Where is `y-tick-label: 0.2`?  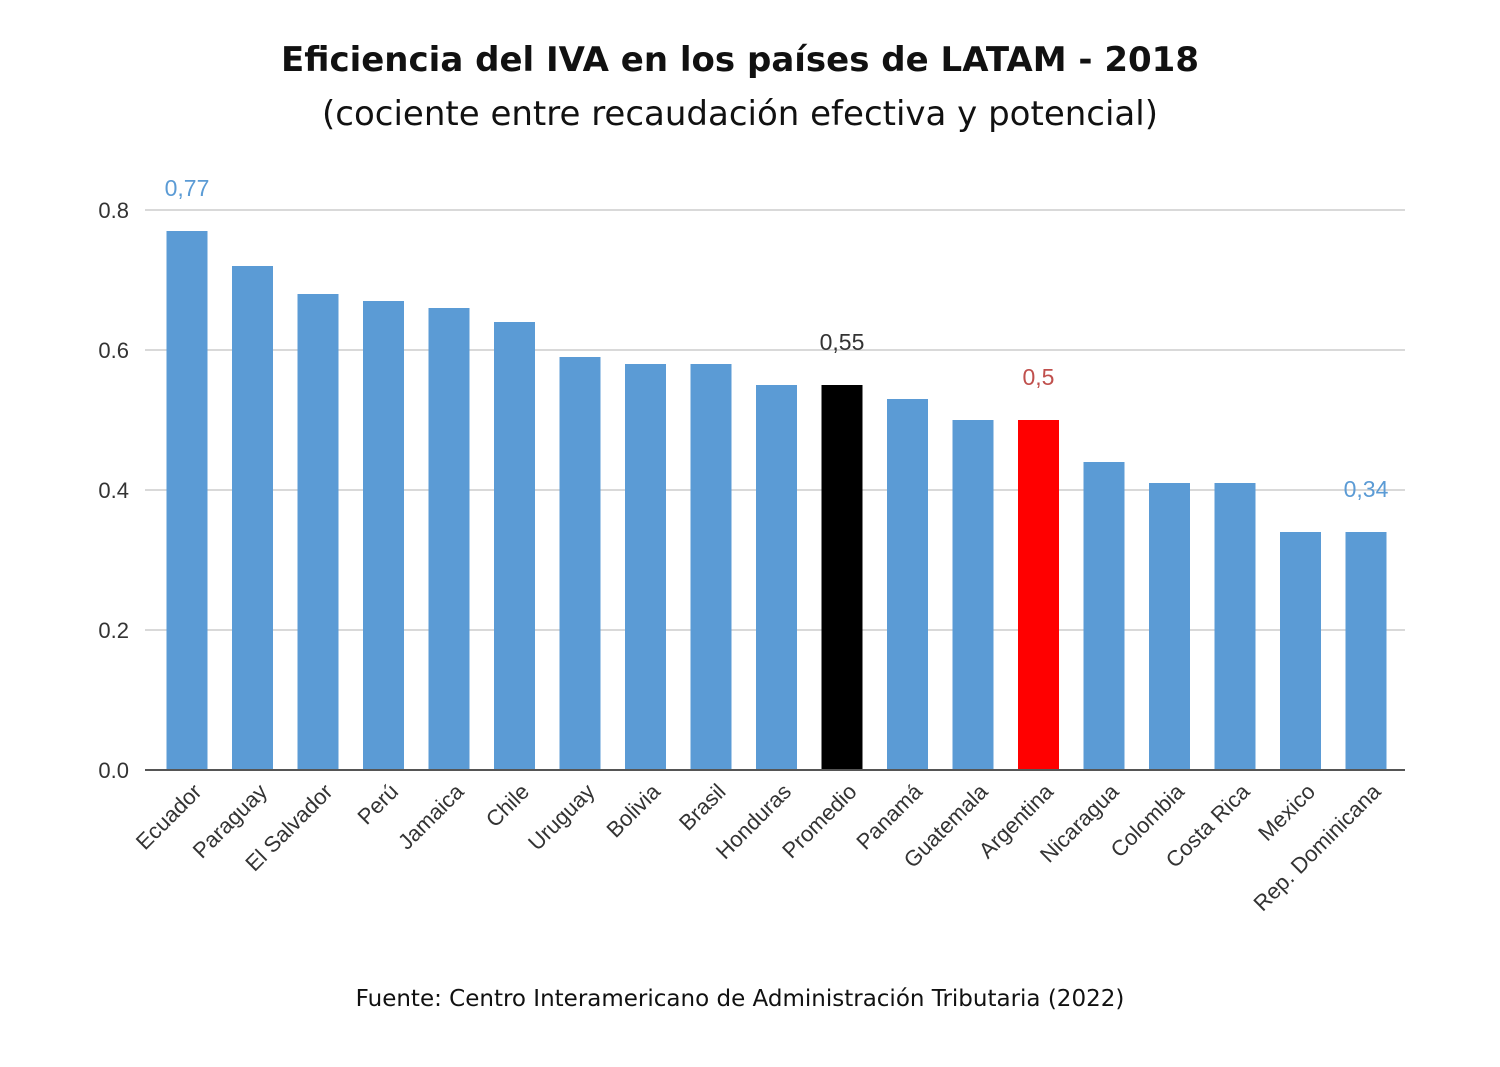 y-tick-label: 0.2 is located at coordinates (113, 630).